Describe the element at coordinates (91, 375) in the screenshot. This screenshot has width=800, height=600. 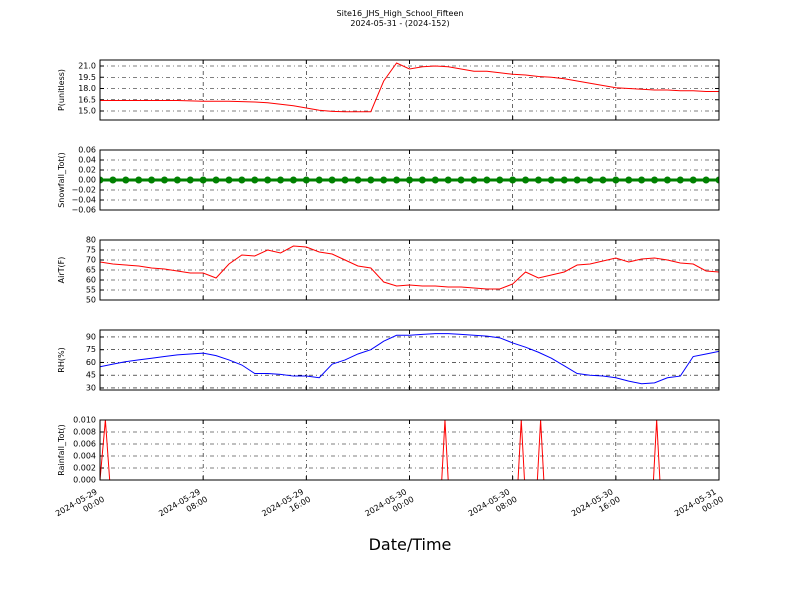
I see `y-tick-label: 45` at that location.